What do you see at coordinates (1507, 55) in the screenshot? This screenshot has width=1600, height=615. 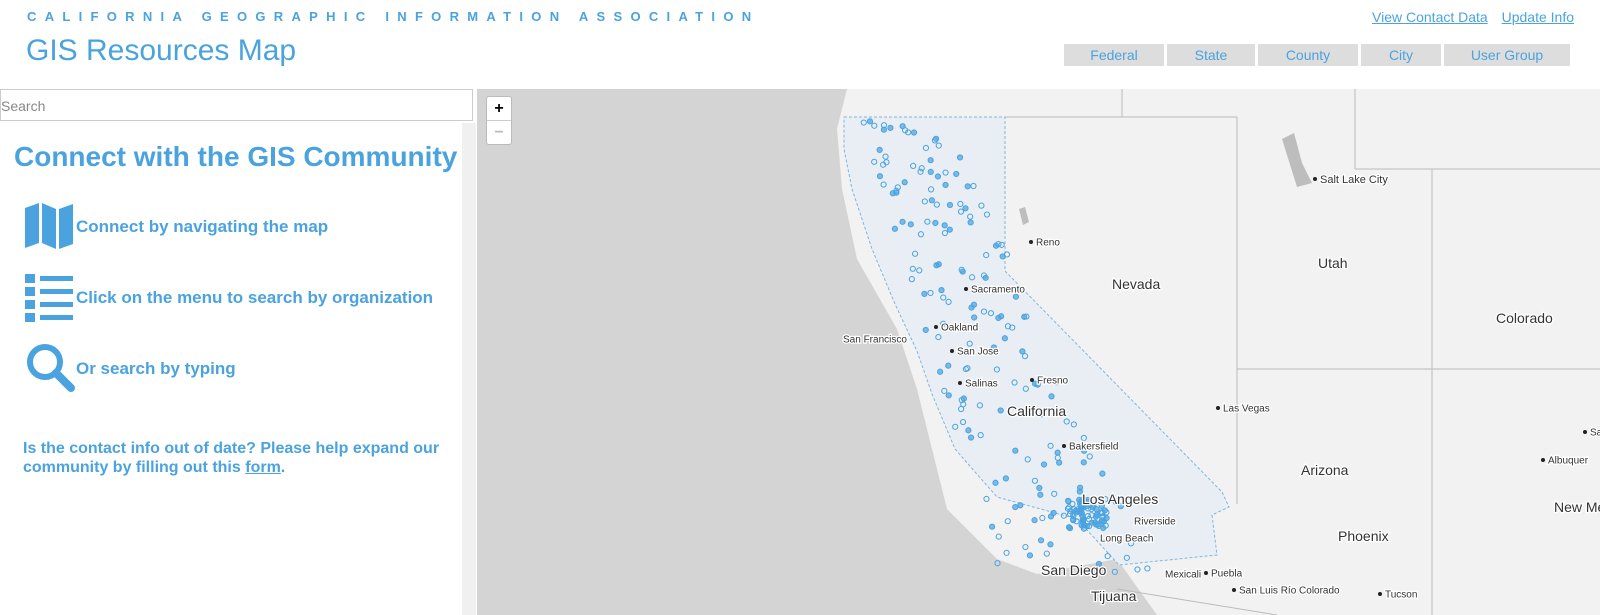 I see `filter-button: User Group` at bounding box center [1507, 55].